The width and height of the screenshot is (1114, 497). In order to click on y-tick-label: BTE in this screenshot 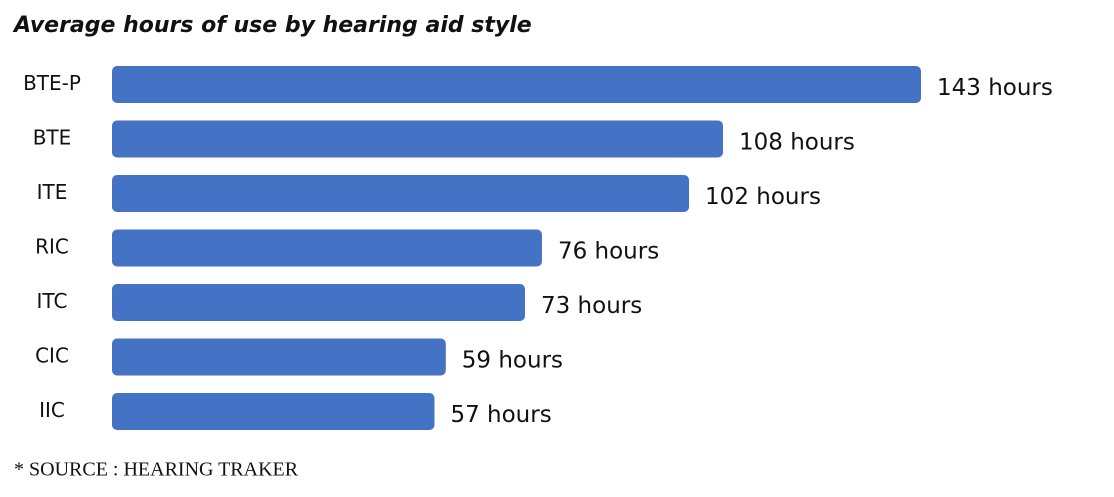, I will do `click(52, 138)`.